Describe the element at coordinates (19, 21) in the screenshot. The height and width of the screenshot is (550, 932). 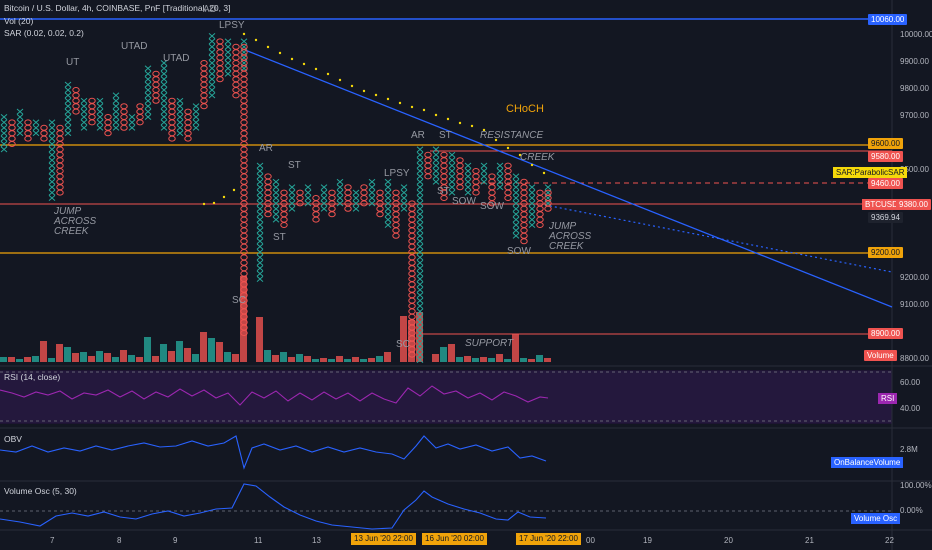
I see `volume-indicator-title: Vol (20)` at that location.